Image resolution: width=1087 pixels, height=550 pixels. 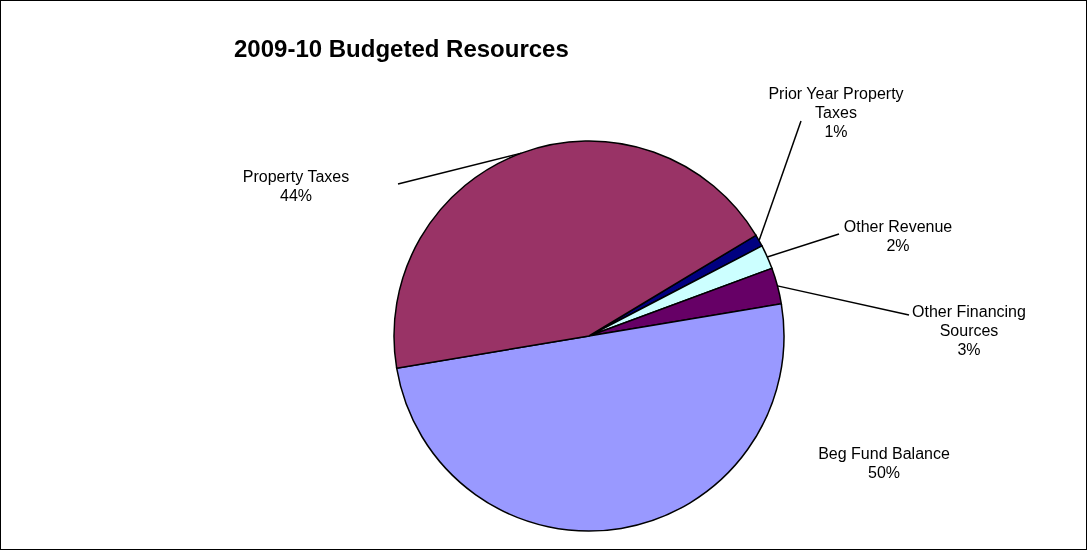 What do you see at coordinates (898, 245) in the screenshot?
I see `data-label: 2%` at bounding box center [898, 245].